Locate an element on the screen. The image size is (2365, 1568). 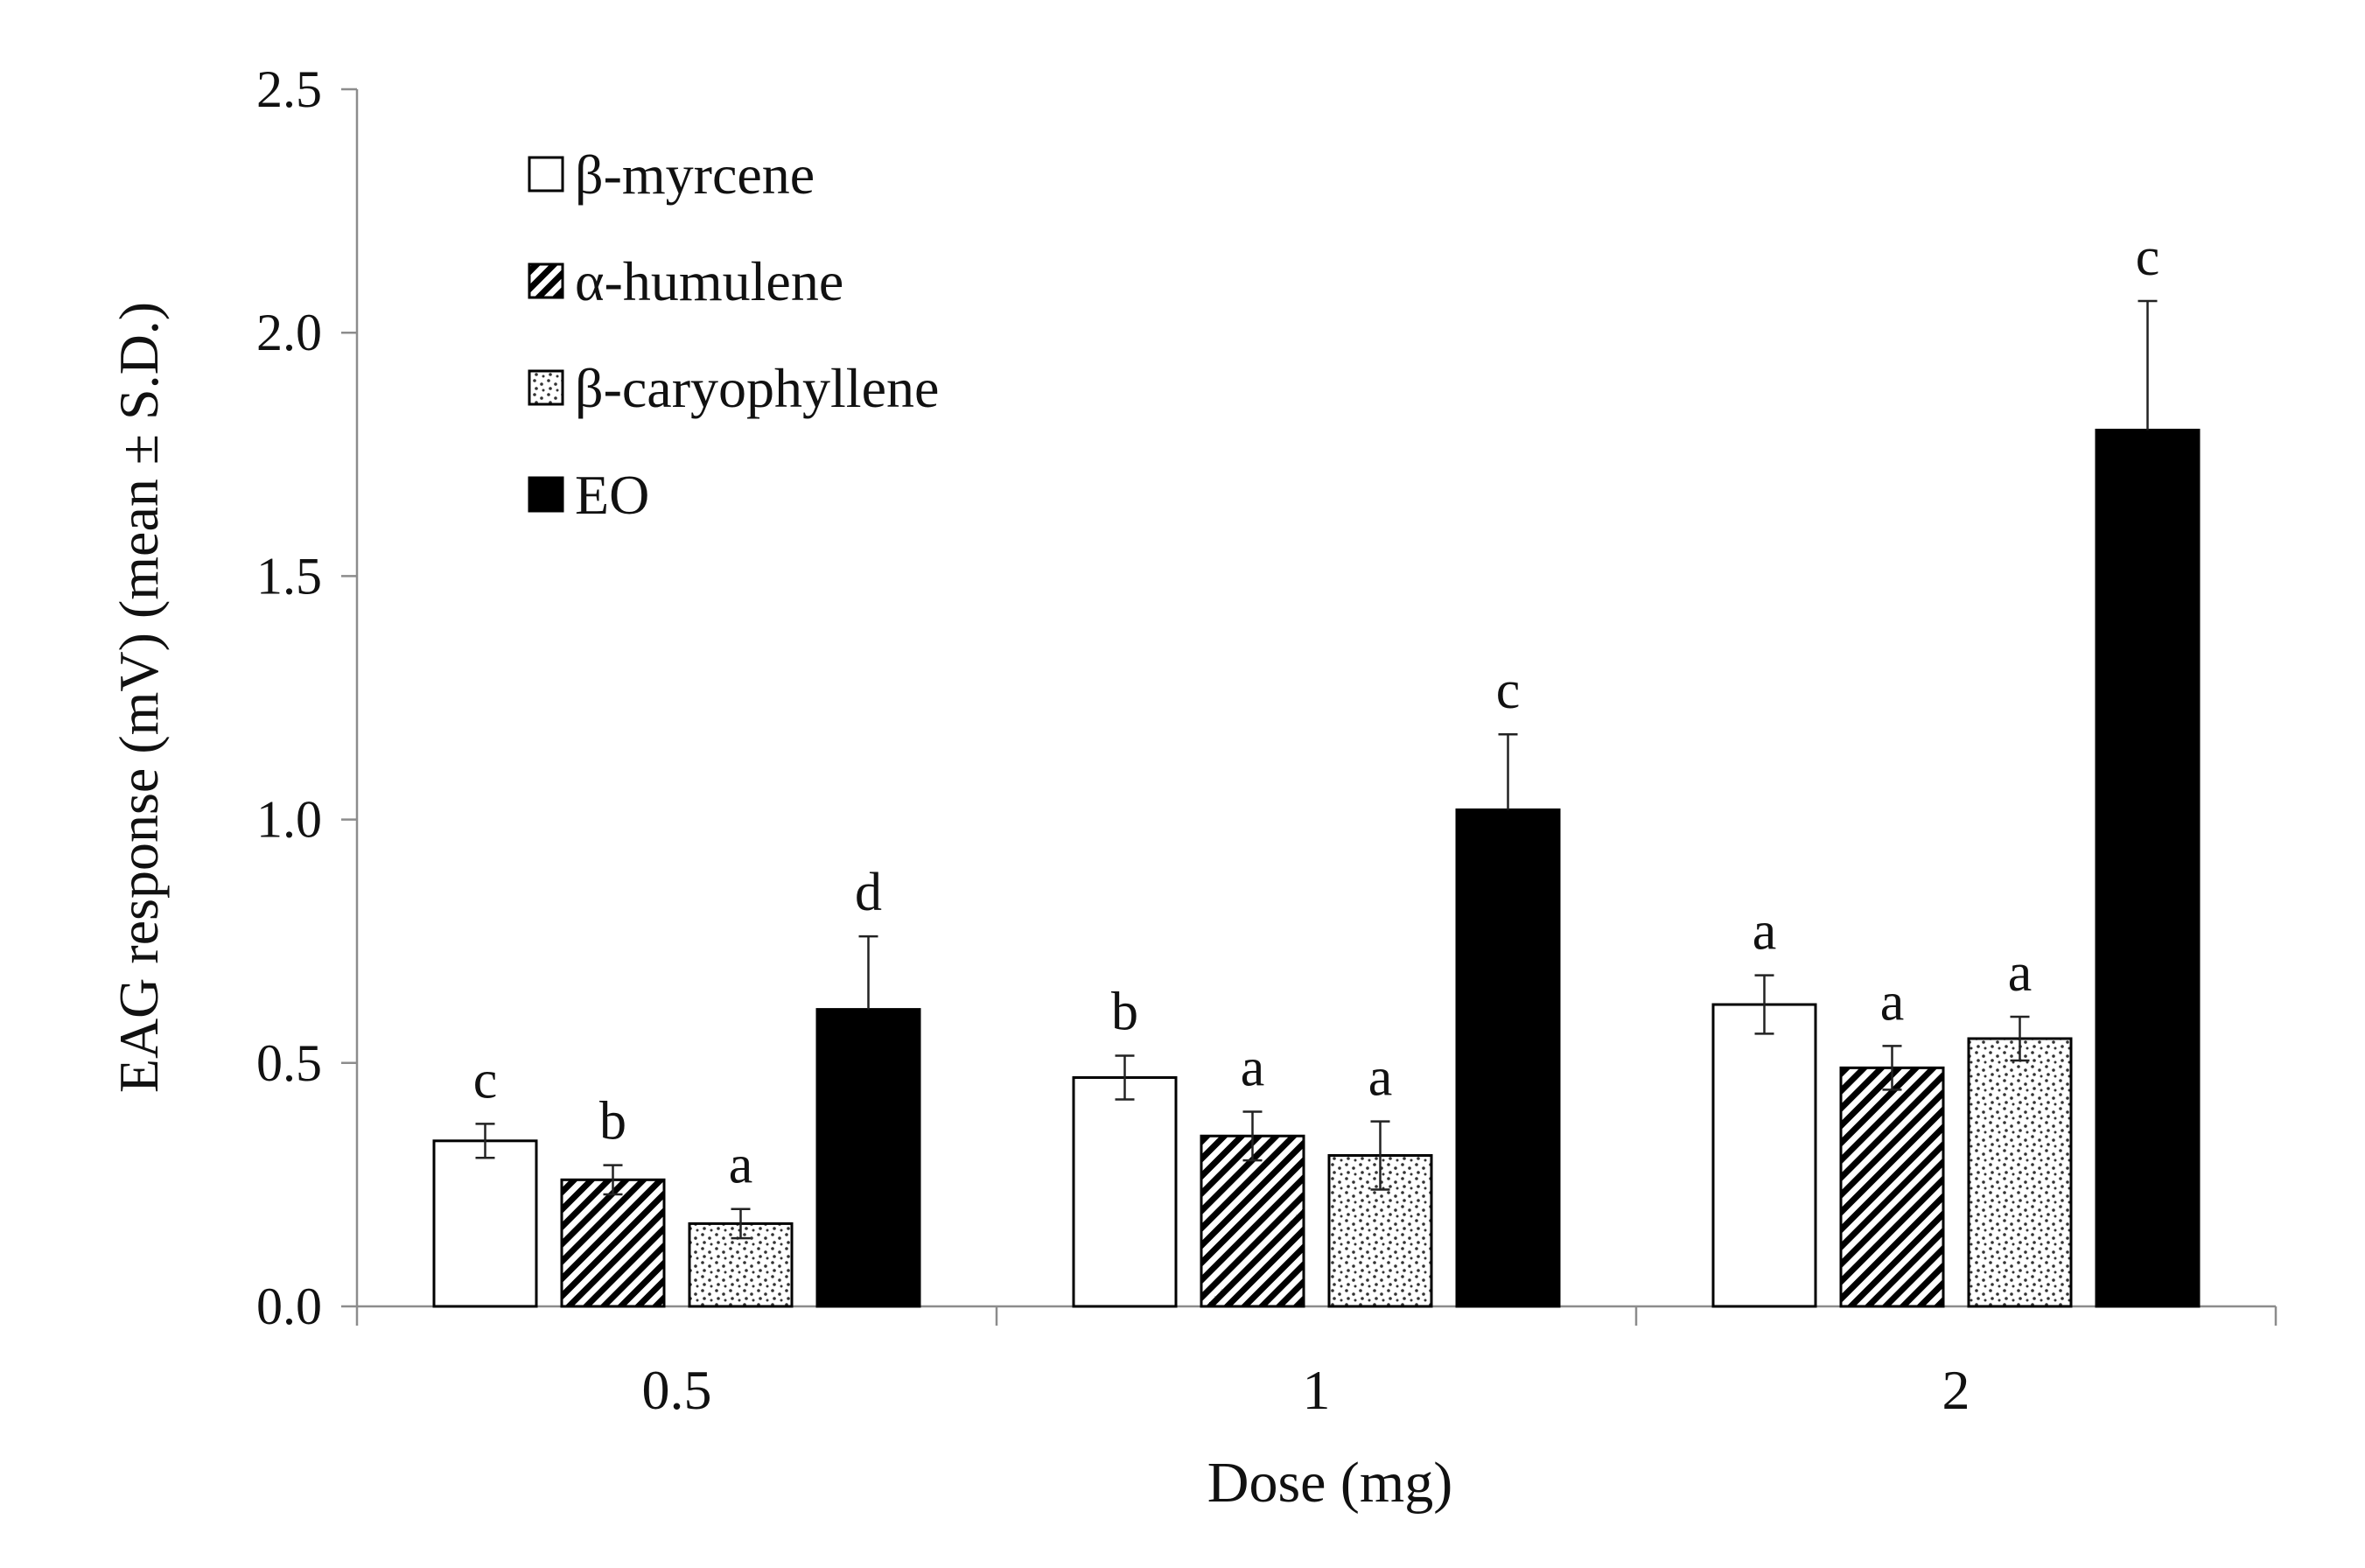
y-axis-label: EAG response (mV) (mean ± S.D.) is located at coordinates (139, 697).